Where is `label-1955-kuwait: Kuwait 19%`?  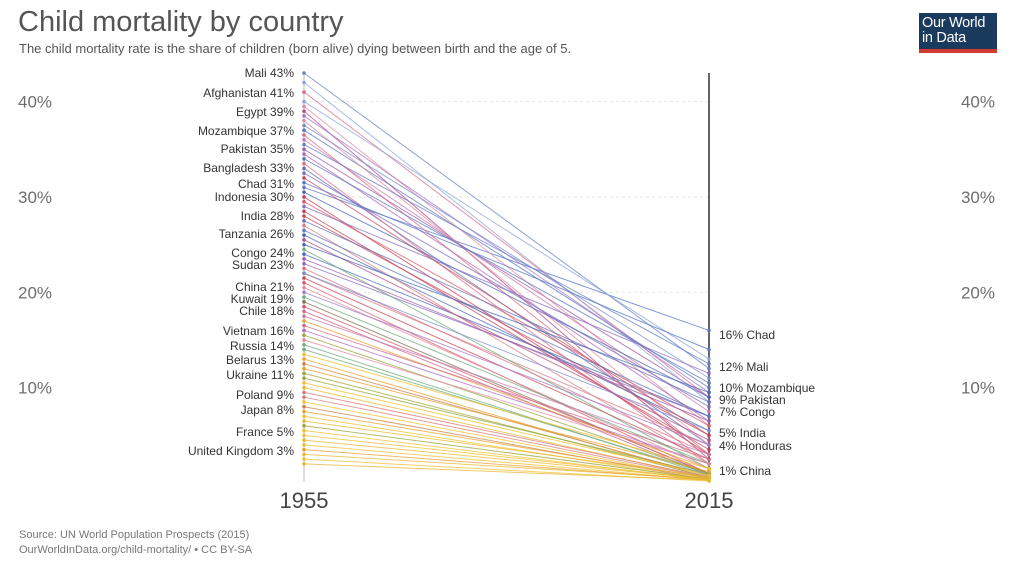 label-1955-kuwait: Kuwait 19% is located at coordinates (263, 299).